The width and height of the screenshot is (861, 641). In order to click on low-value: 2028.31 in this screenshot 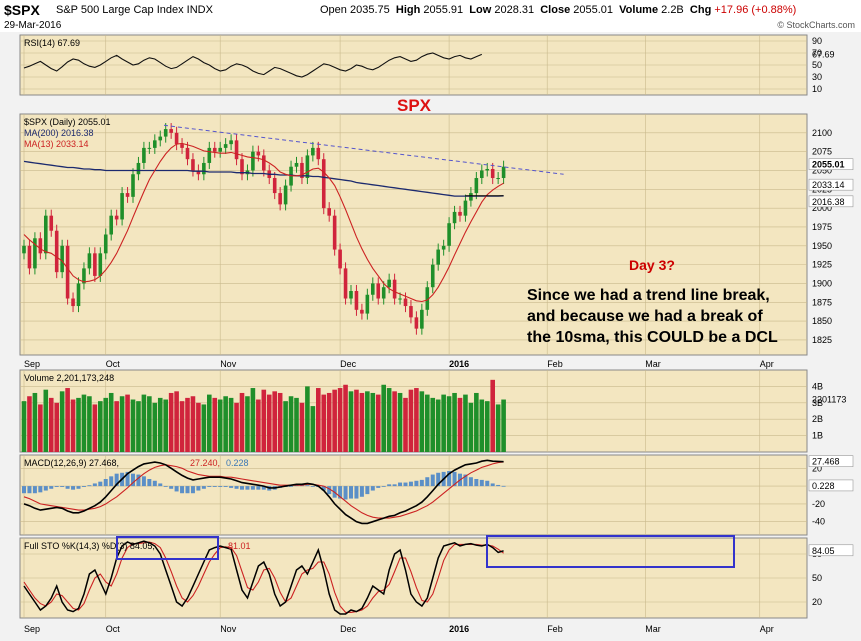, I will do `click(514, 10)`.